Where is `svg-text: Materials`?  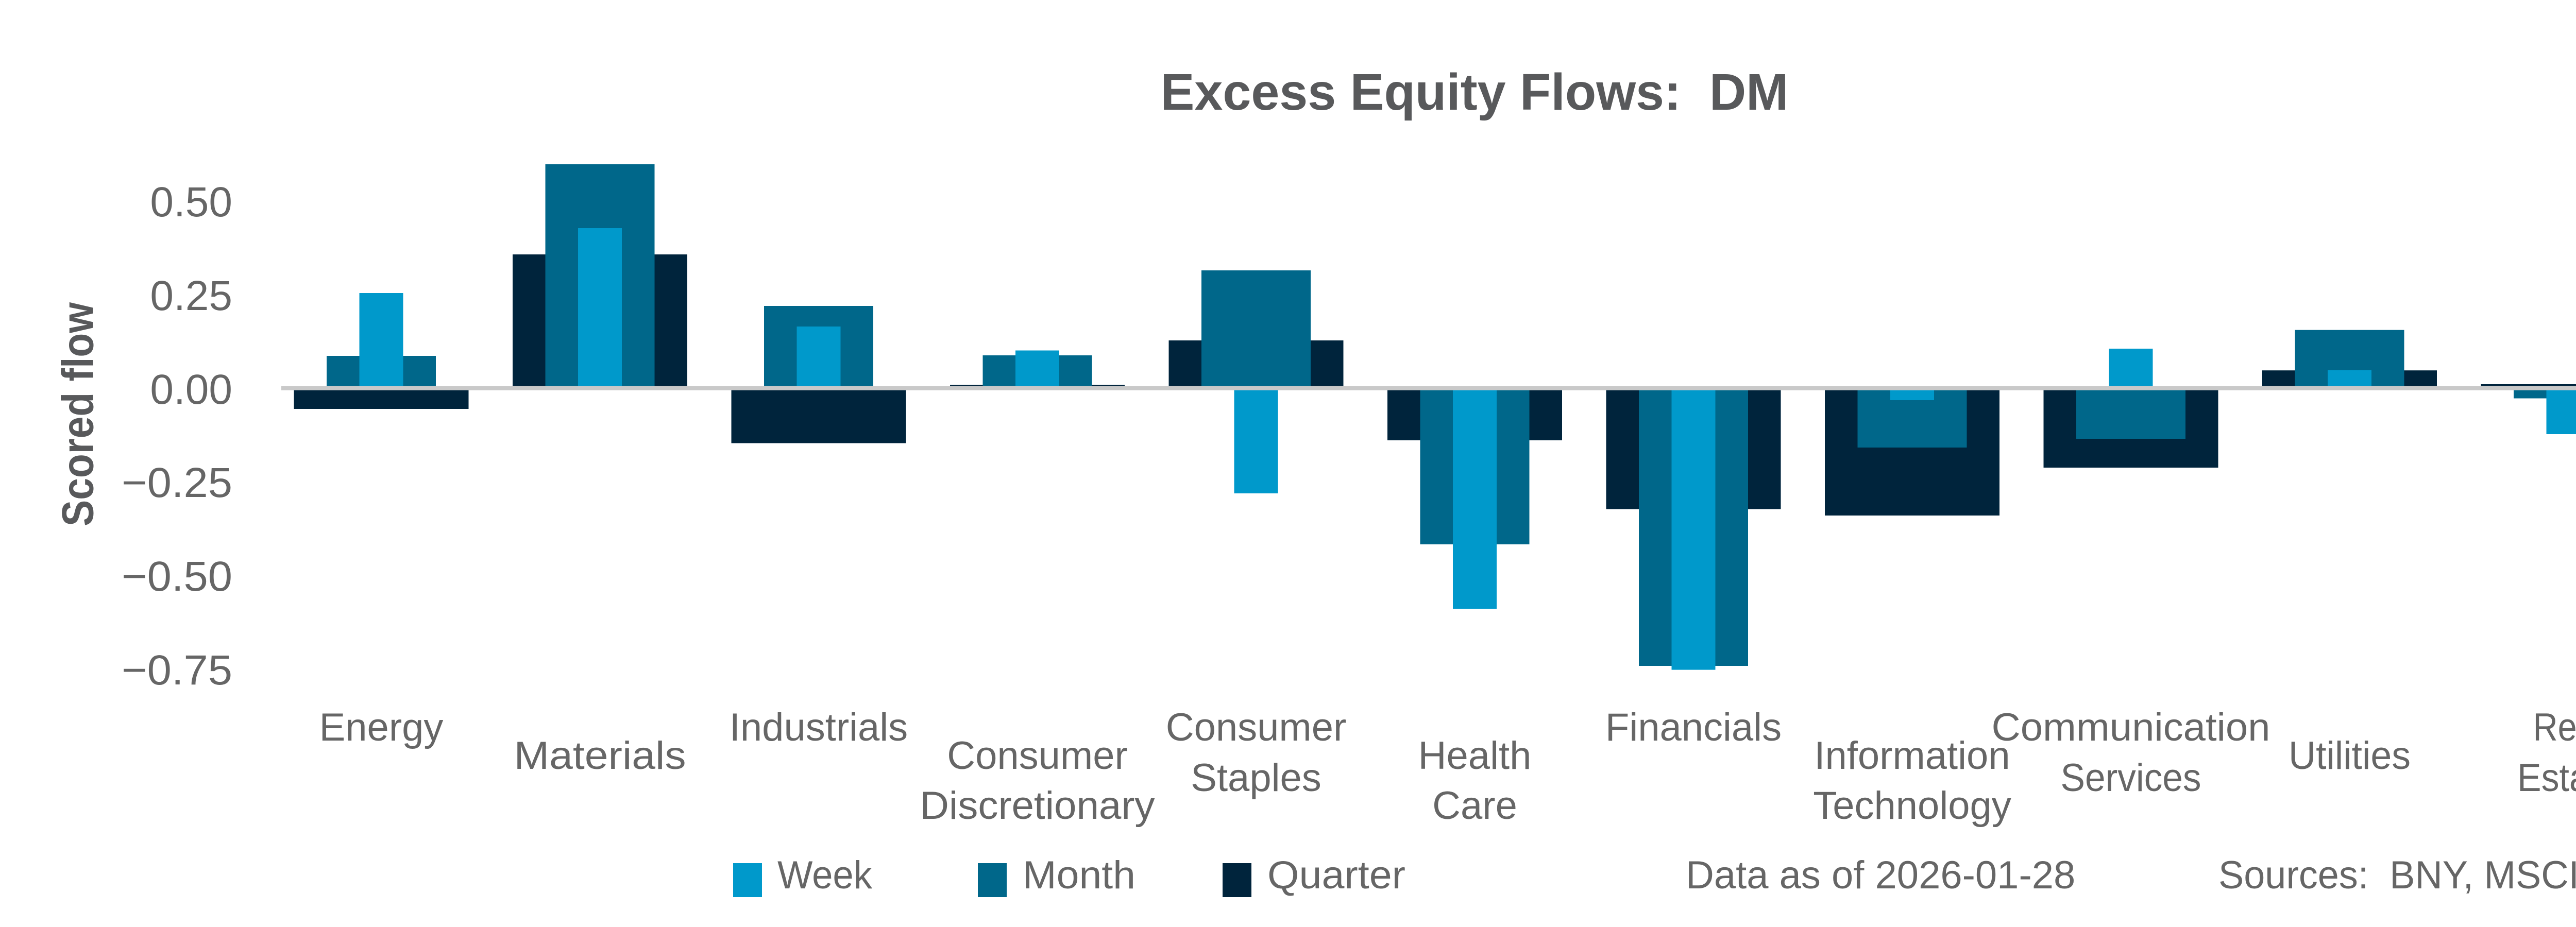 svg-text: Materials is located at coordinates (600, 756).